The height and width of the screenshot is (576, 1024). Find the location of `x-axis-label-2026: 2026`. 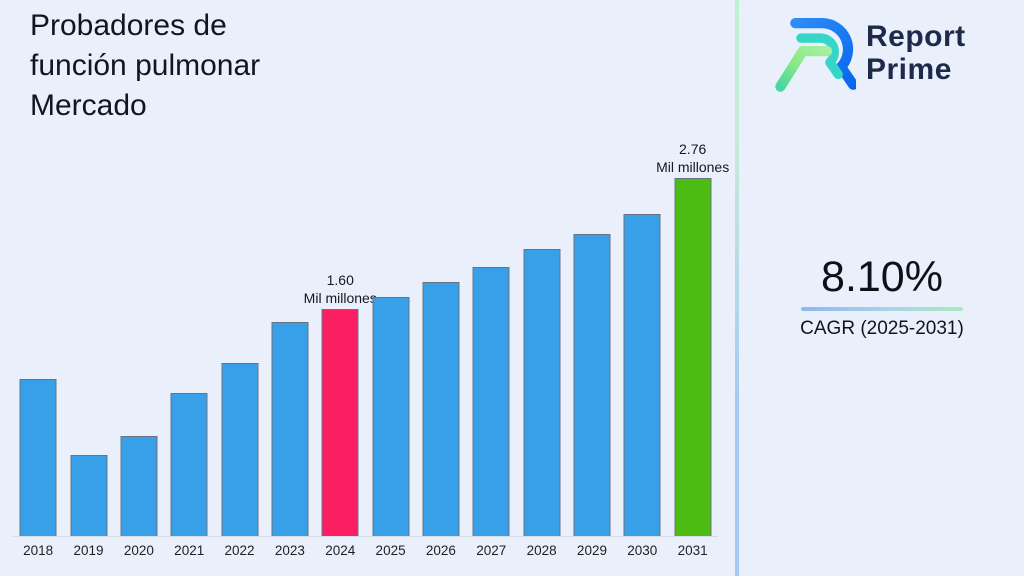

x-axis-label-2026: 2026 is located at coordinates (440, 550).